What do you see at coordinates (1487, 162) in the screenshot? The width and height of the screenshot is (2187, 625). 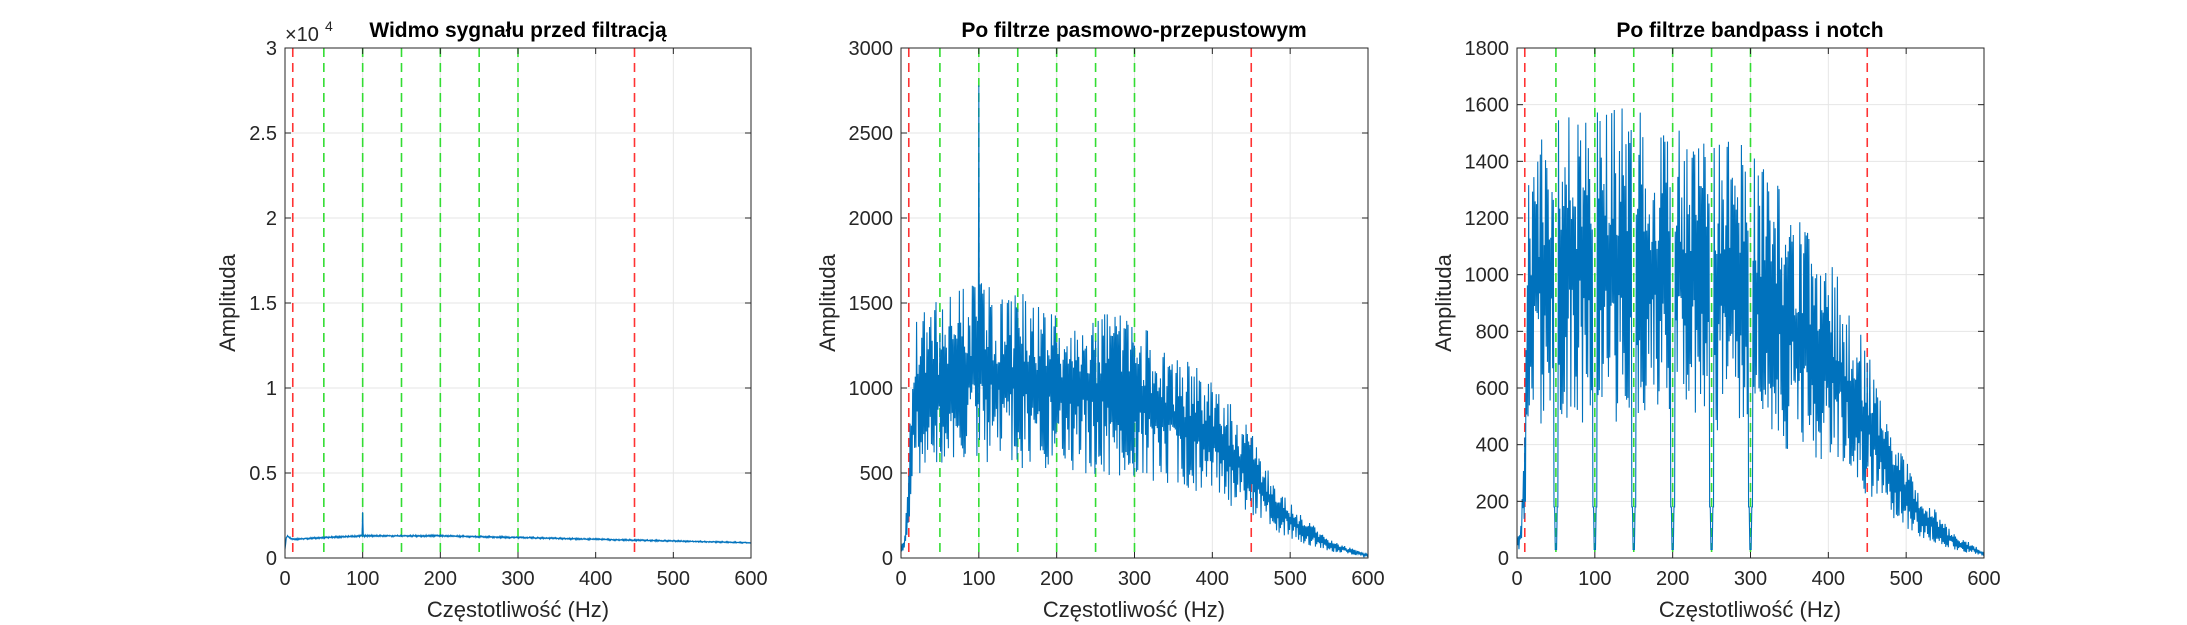 I see `y-tick-label: 1400` at bounding box center [1487, 162].